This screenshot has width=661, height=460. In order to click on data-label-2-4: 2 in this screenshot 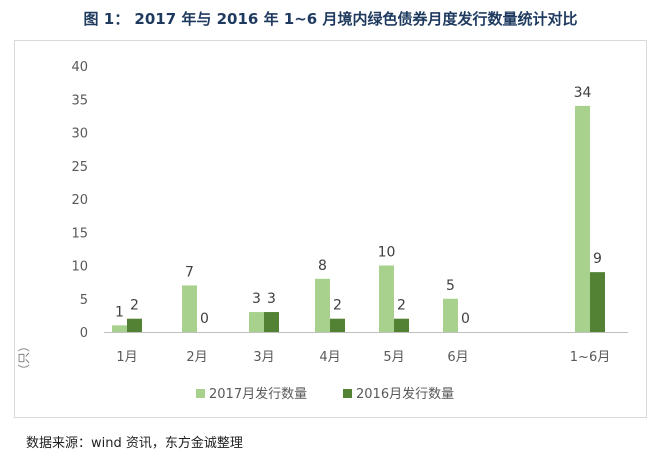, I will do `click(337, 306)`.